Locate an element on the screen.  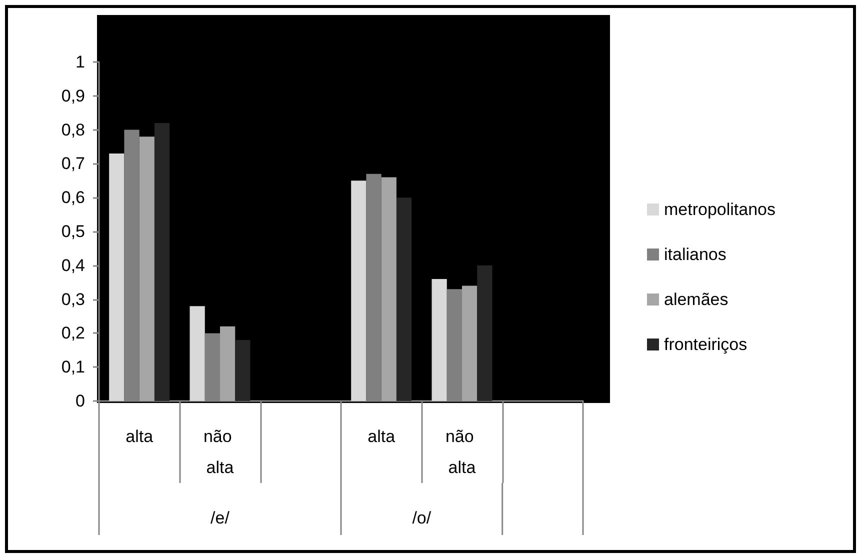
legend-label: italianos is located at coordinates (695, 254).